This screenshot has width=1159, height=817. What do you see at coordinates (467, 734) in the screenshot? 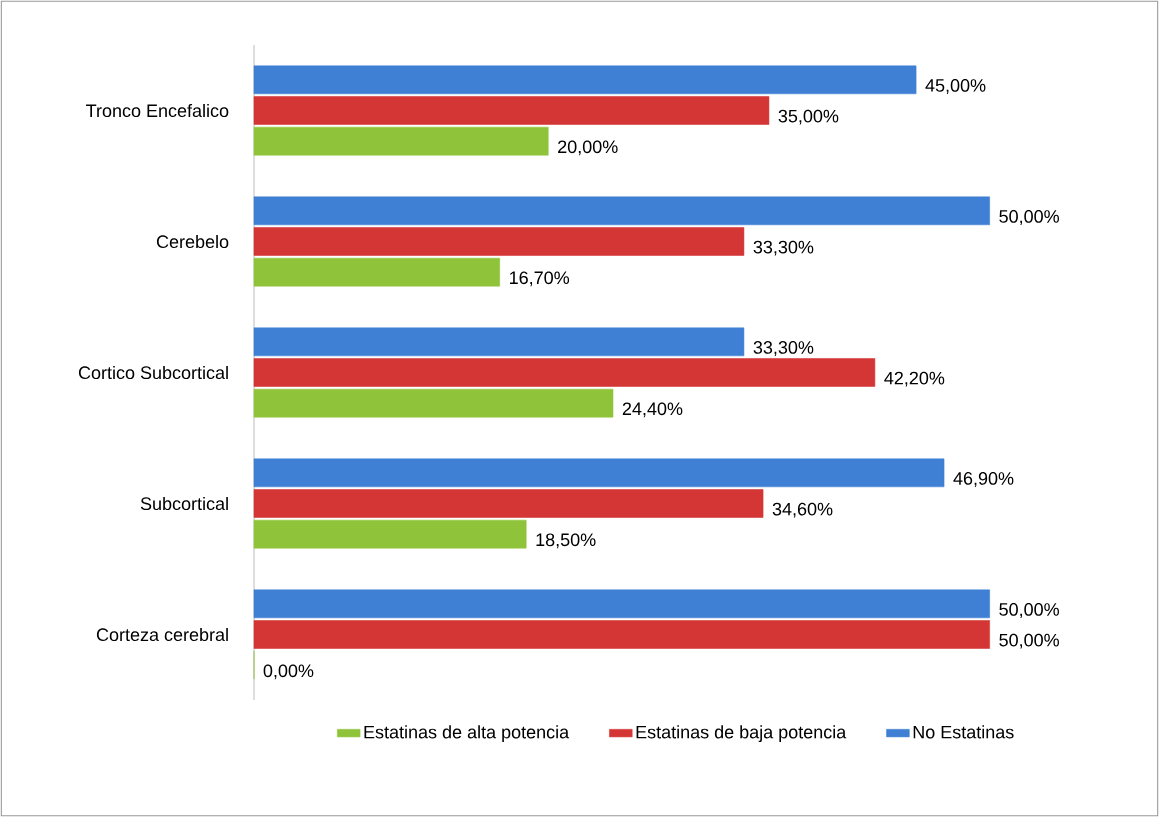
I see `legend-label: Estatinas de alta potencia` at bounding box center [467, 734].